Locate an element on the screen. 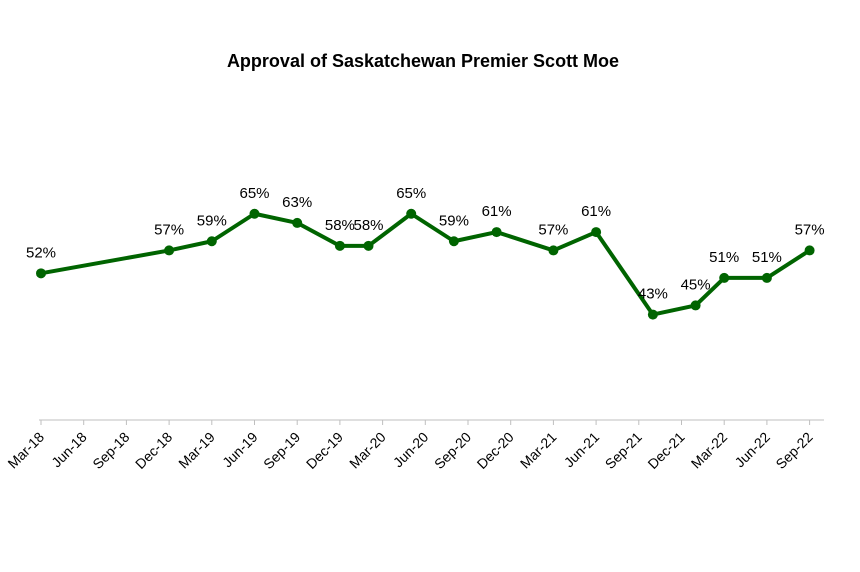 The image size is (860, 572). data-label: 63% is located at coordinates (297, 202).